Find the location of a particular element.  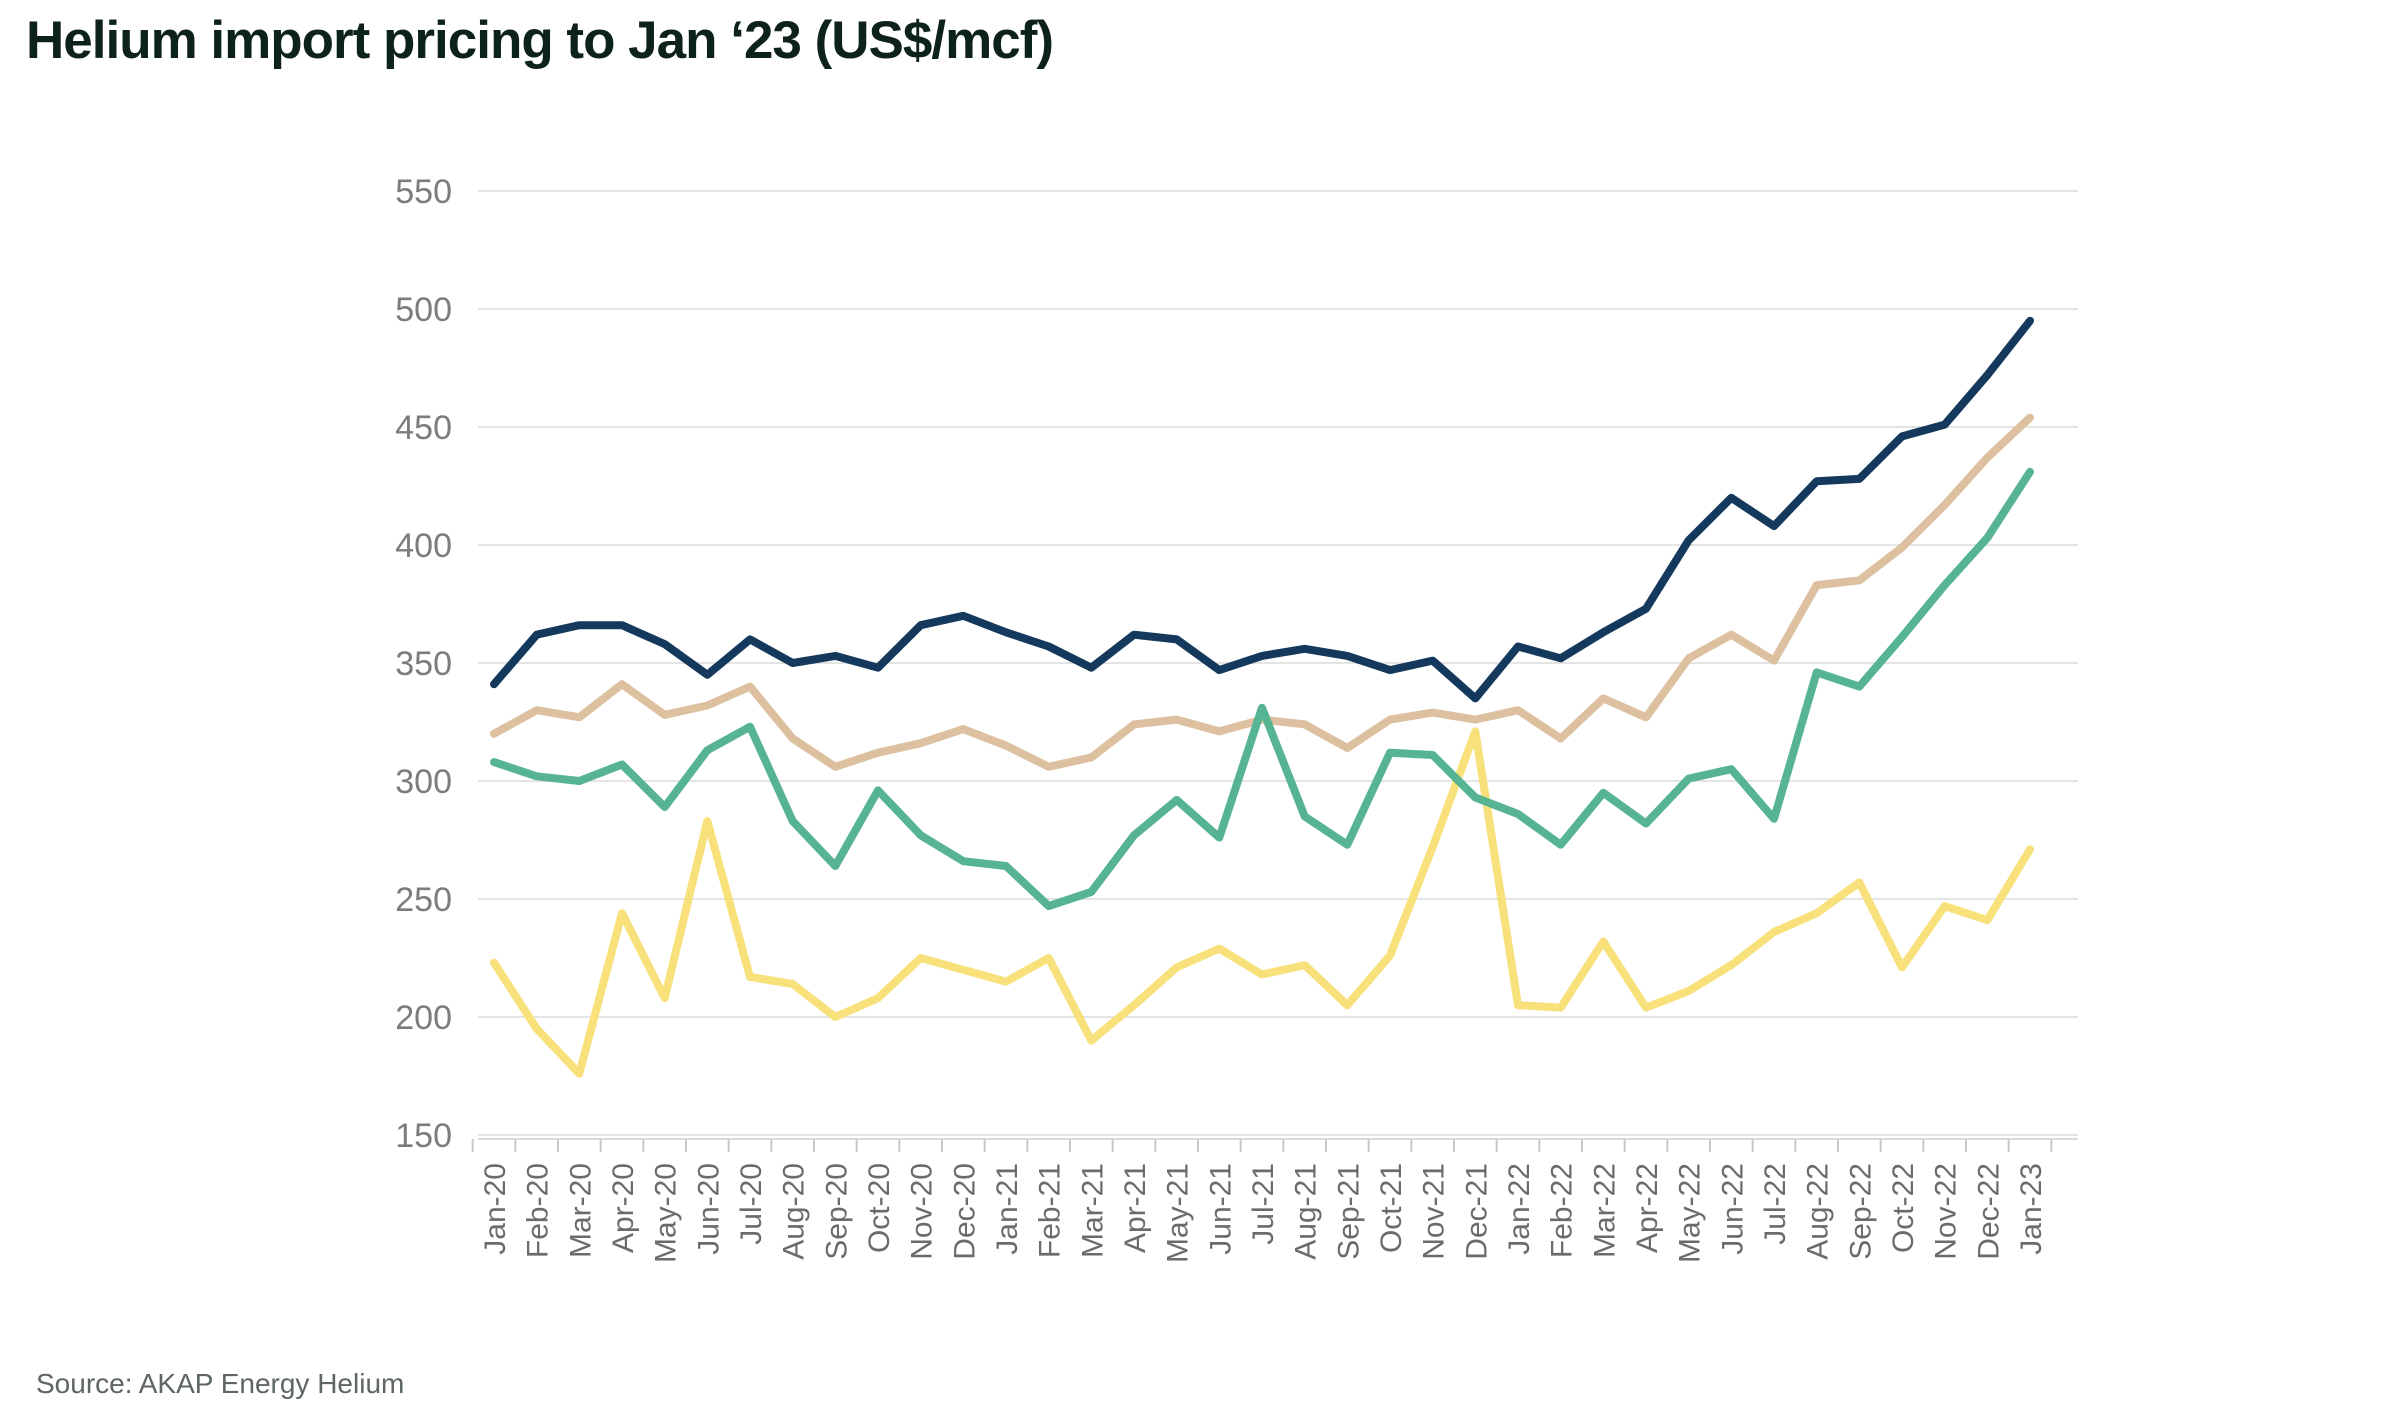

x-tick-label: Dec-22 is located at coordinates (1988, 1211).